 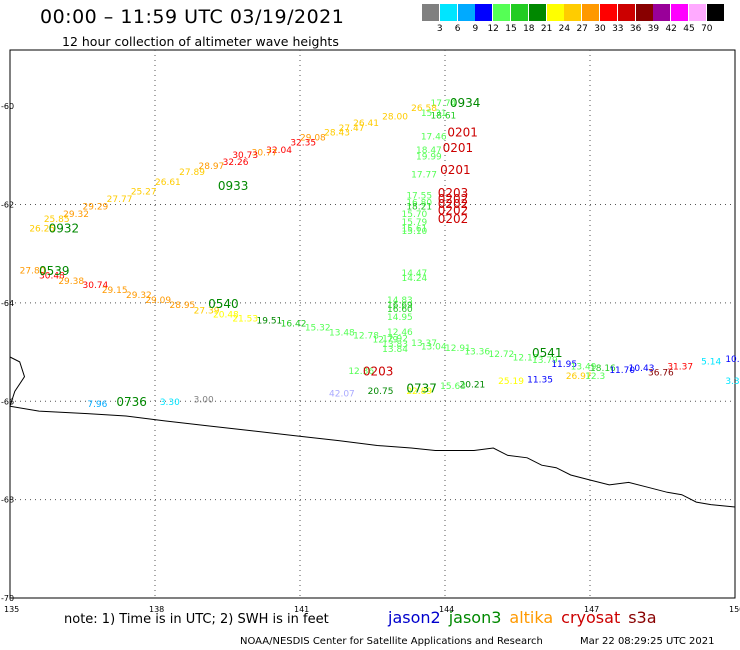 What do you see at coordinates (415, 274) in the screenshot?
I see `wave-height-value: 14.47` at bounding box center [415, 274].